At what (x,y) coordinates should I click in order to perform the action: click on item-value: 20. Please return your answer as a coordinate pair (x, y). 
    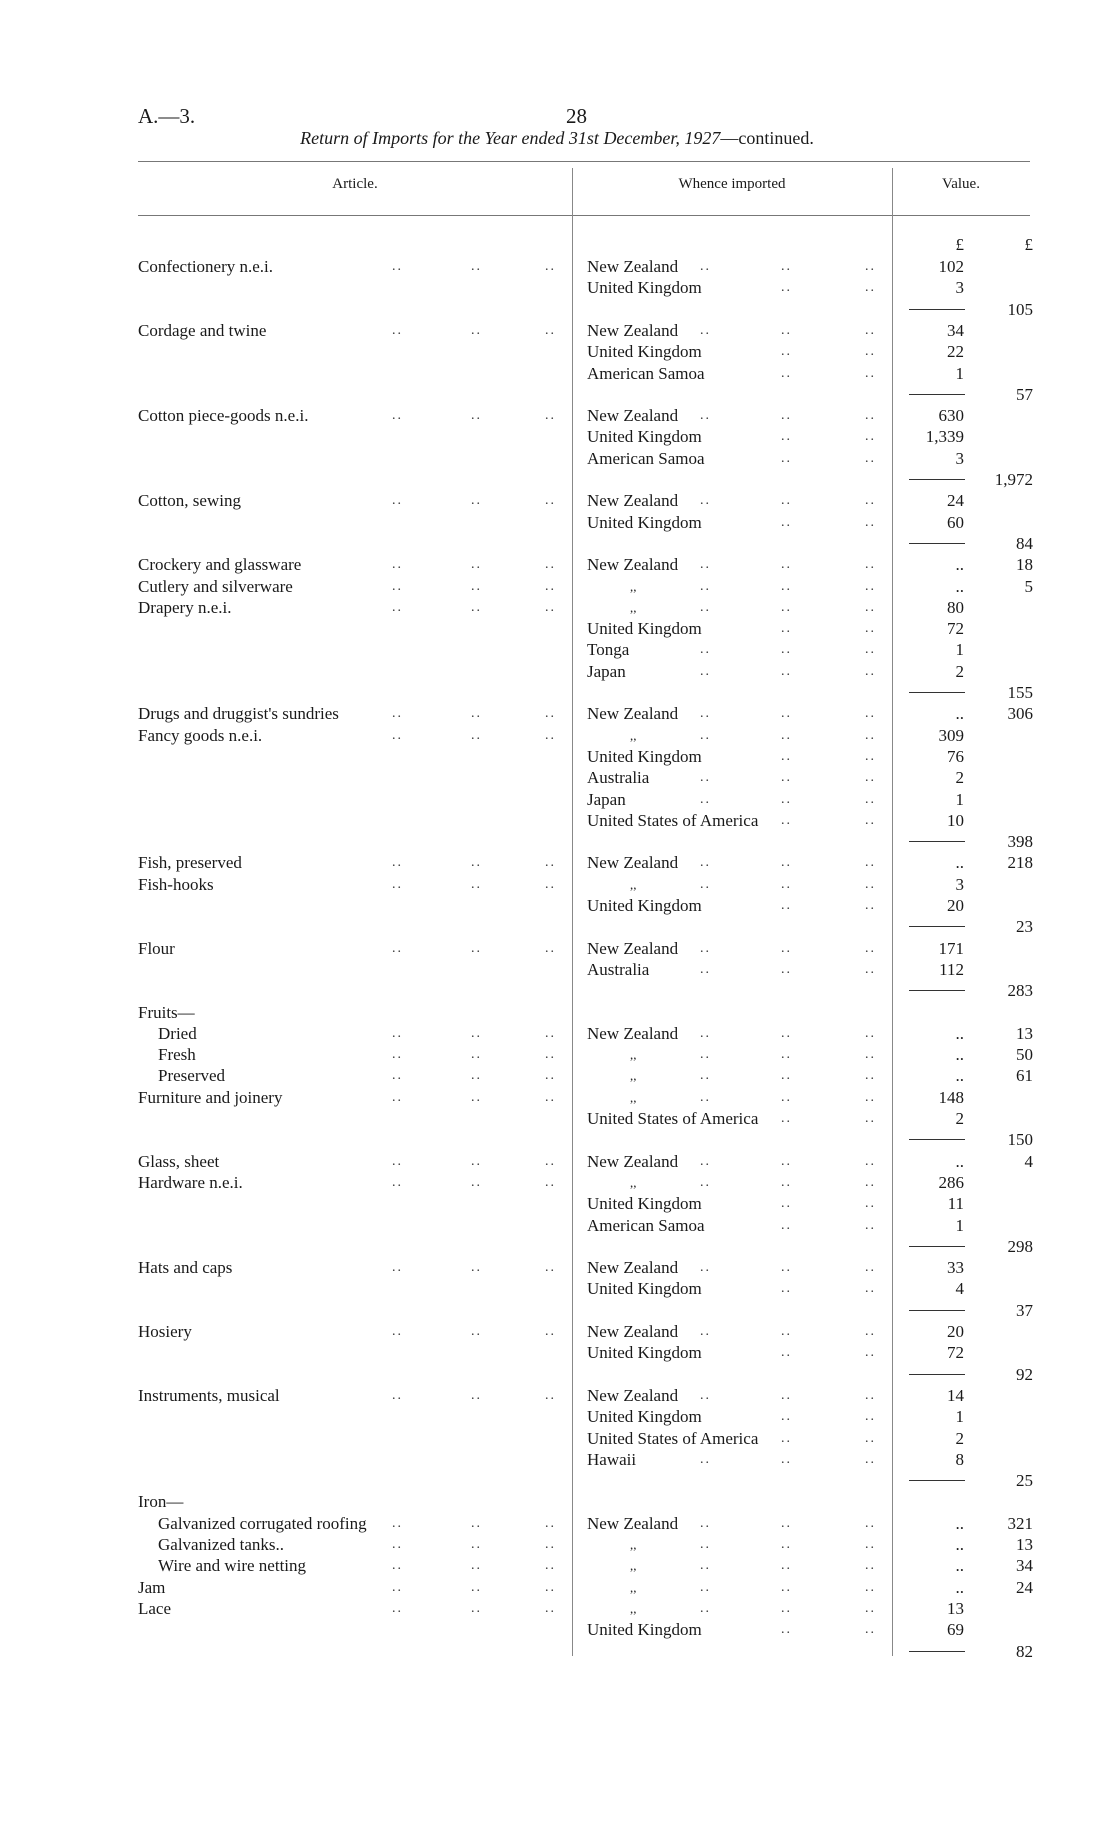
    Looking at the image, I should click on (955, 1331).